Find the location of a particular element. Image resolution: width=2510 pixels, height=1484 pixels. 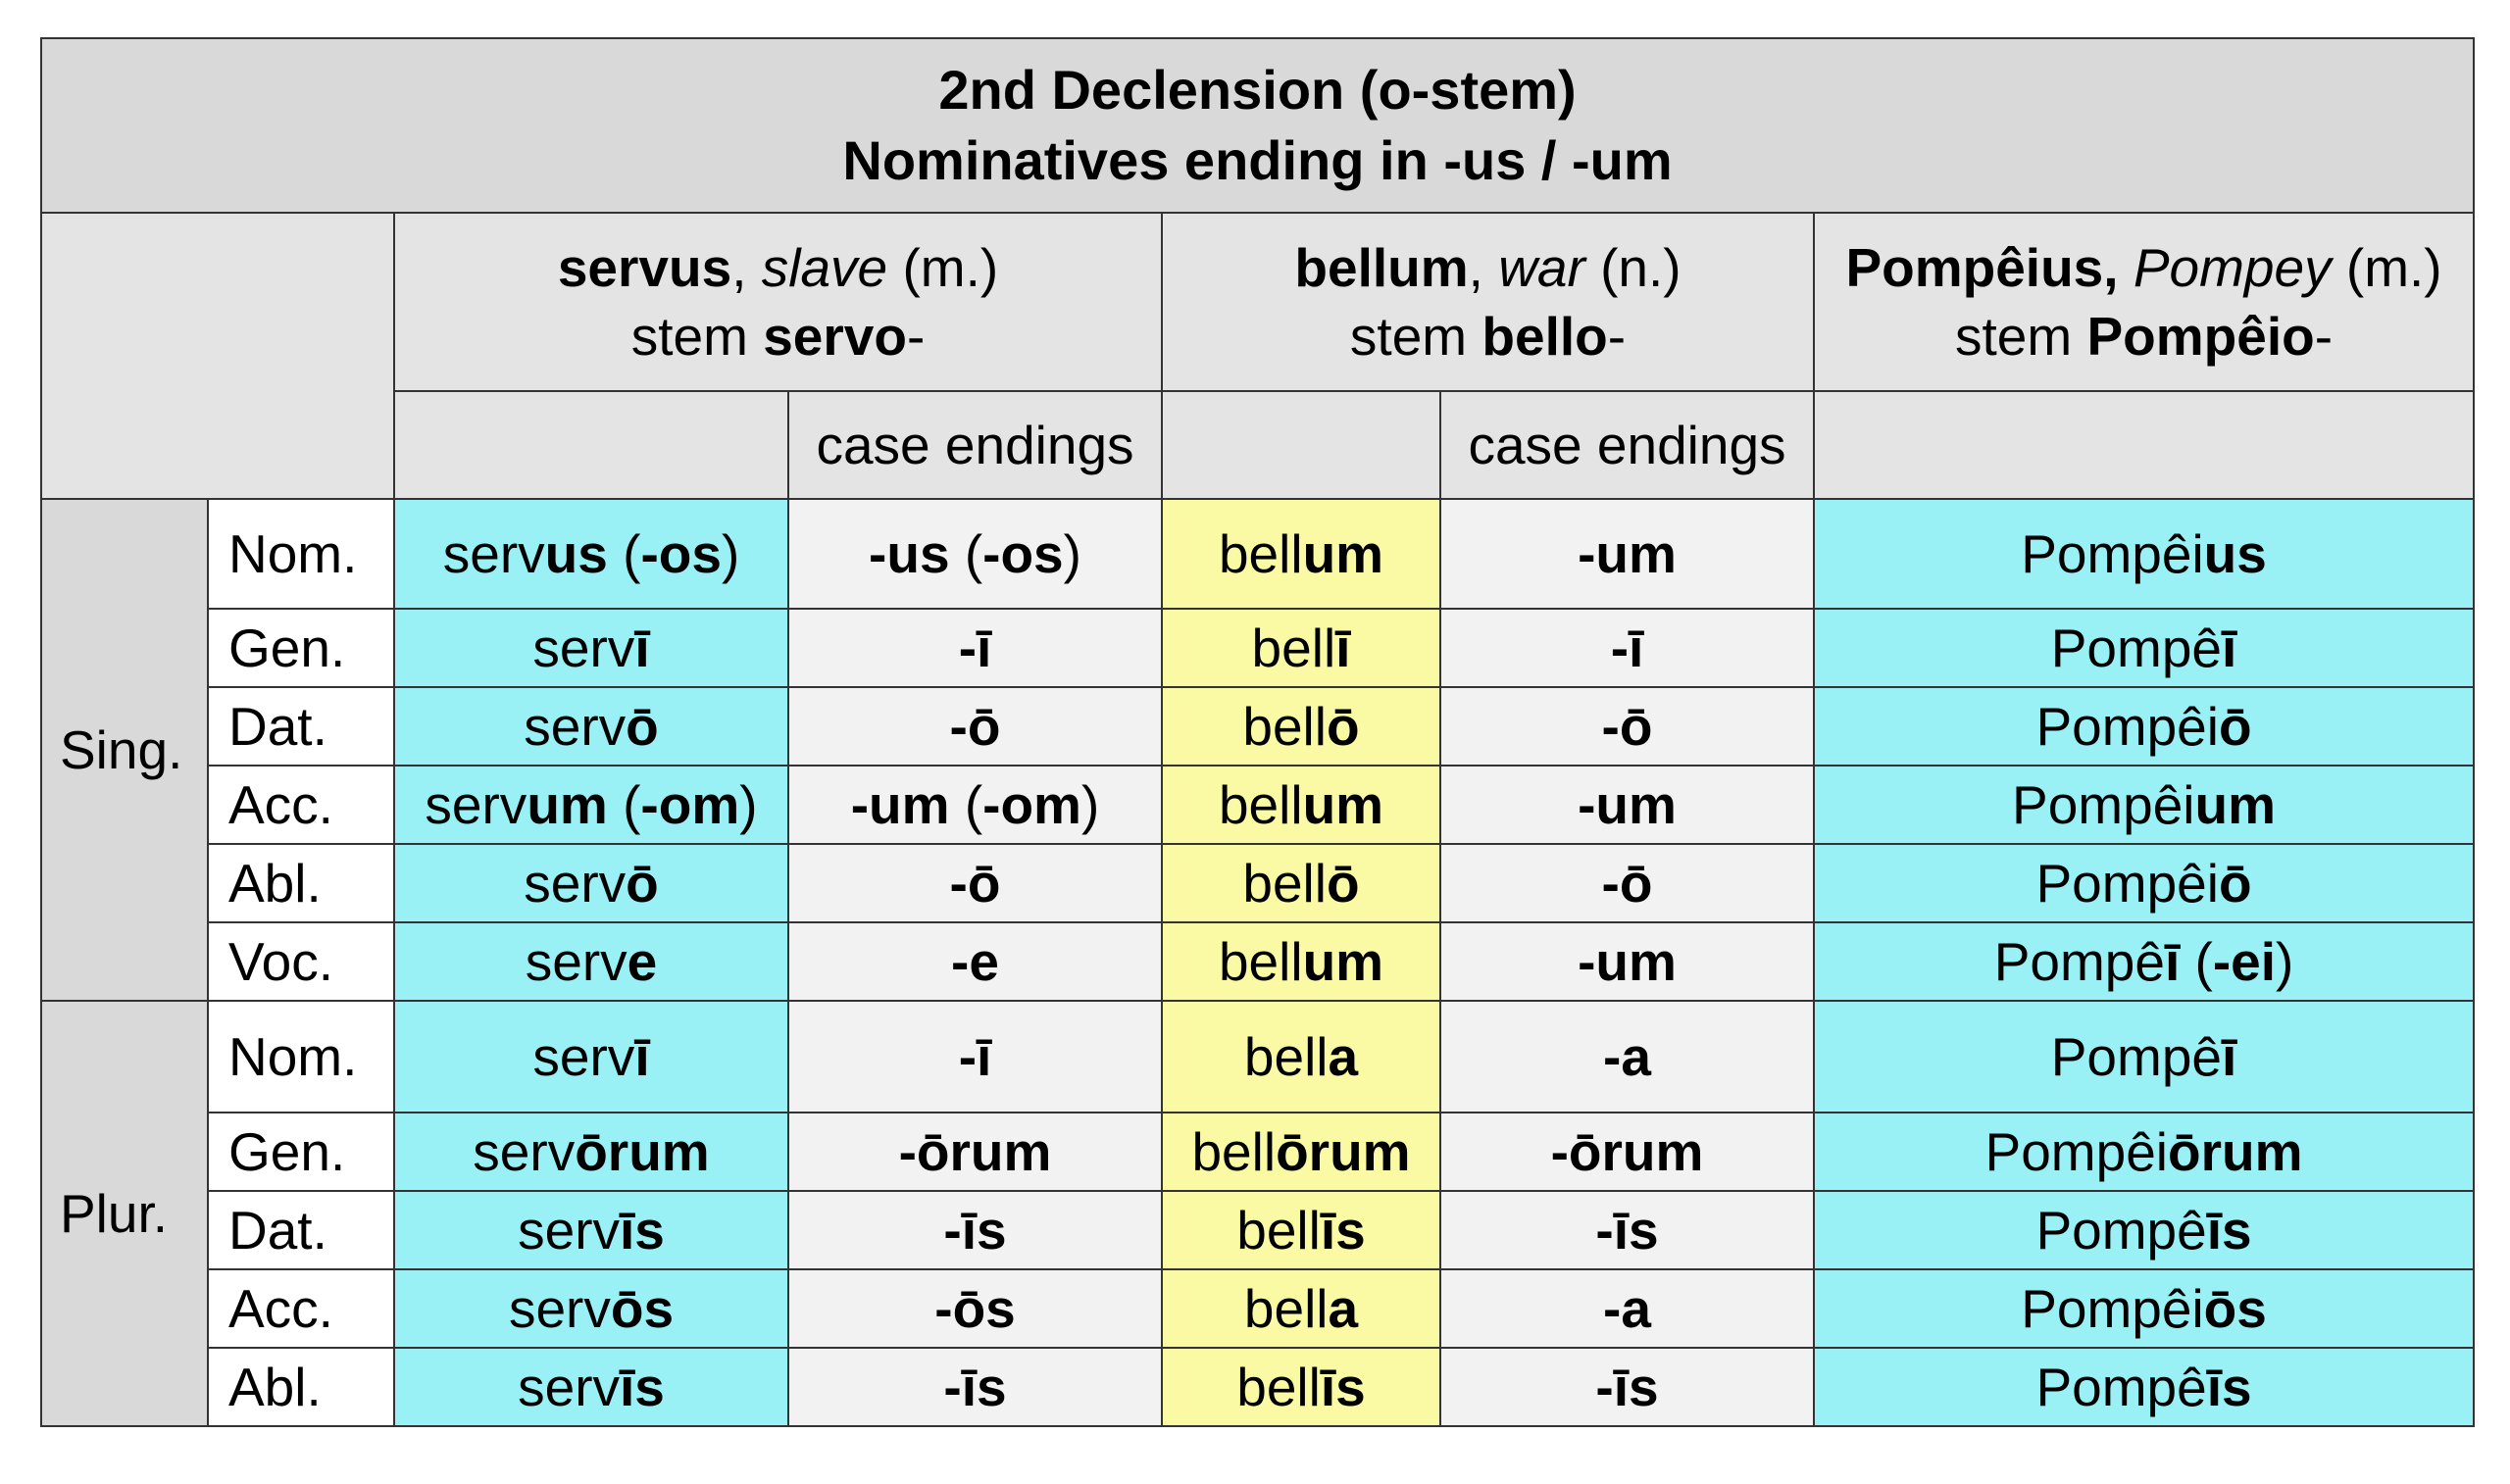

bellum-form: bellīs is located at coordinates (1301, 1387).